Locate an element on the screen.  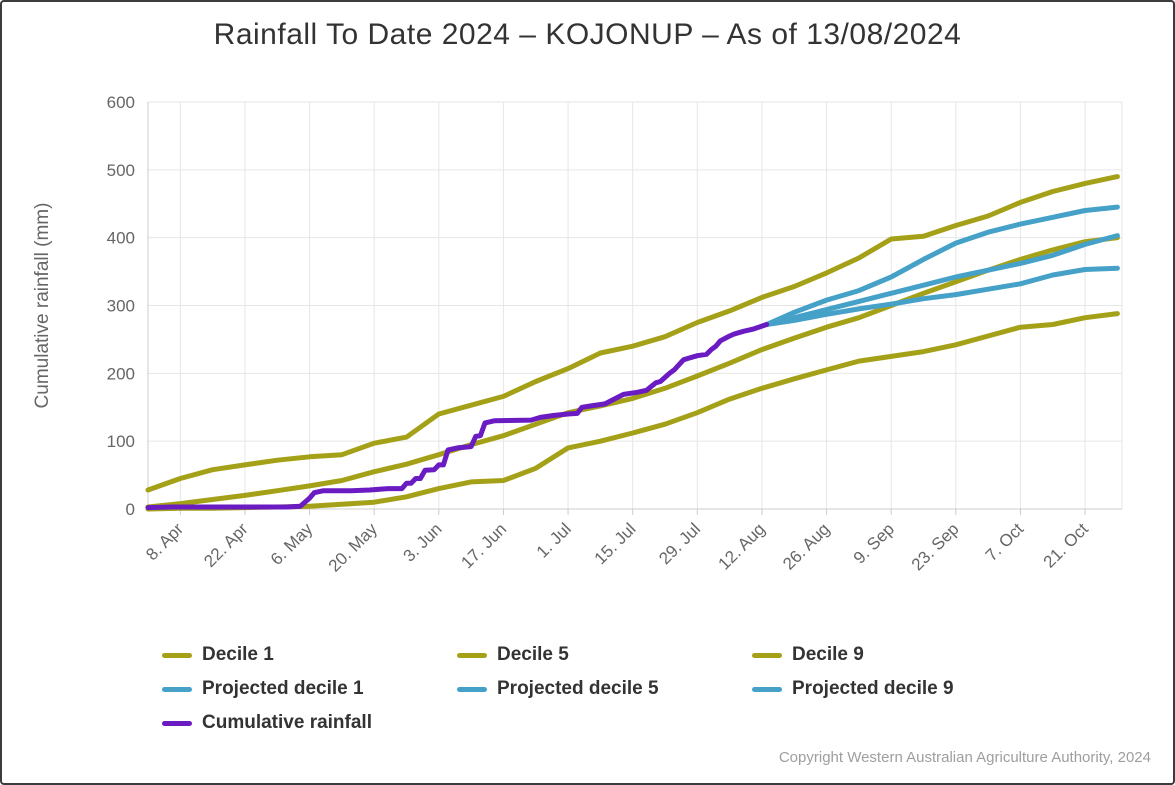
legend-item-decile-9: Decile 9 is located at coordinates (899, 655).